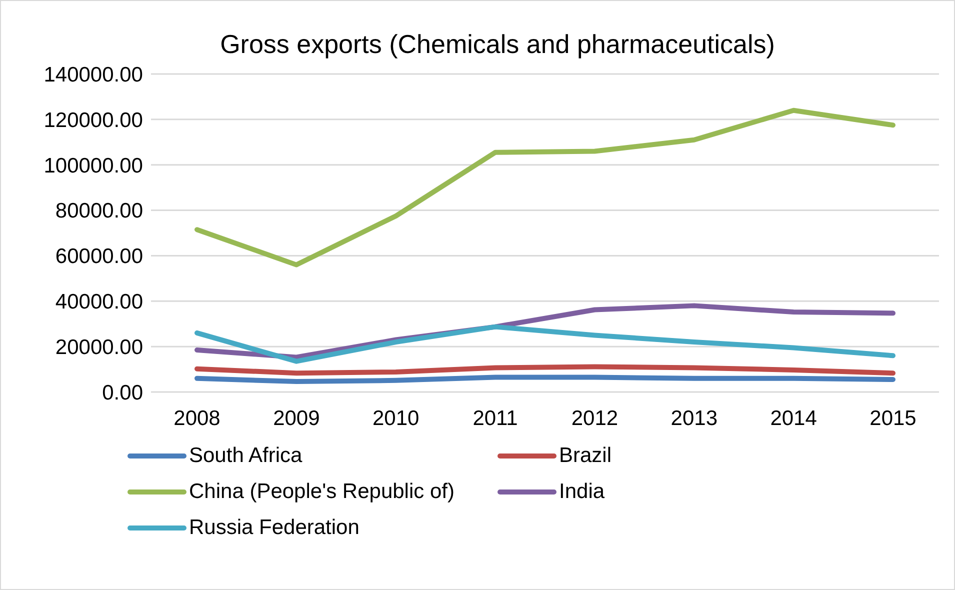  I want to click on legend-label: Russia Federation, so click(274, 528).